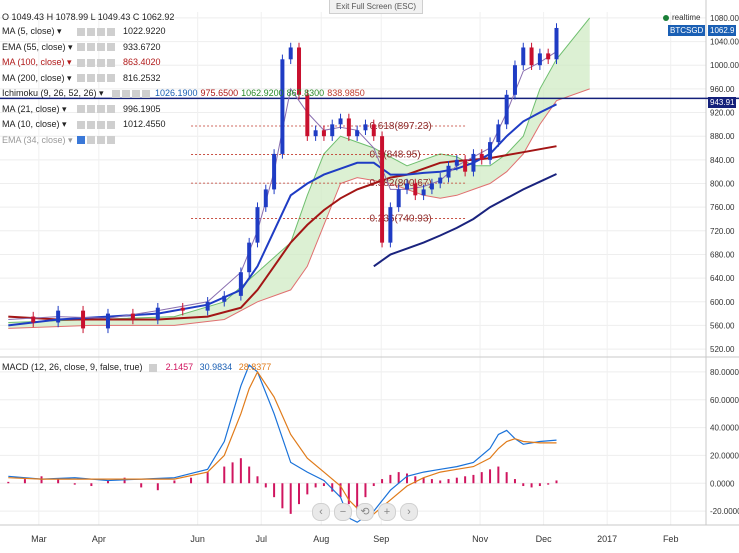 The image size is (739, 553). What do you see at coordinates (724, 428) in the screenshot?
I see `macd-tick-label: 40.0000` at bounding box center [724, 428].